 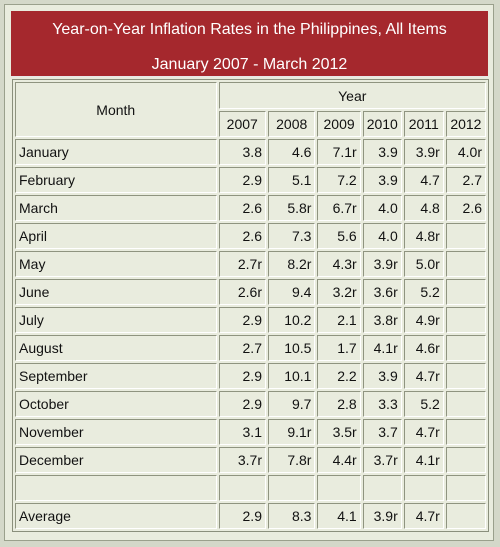 I want to click on average-row: Average 2.9 8.3 4.1 3.9r 4.7r, so click(x=250, y=516).